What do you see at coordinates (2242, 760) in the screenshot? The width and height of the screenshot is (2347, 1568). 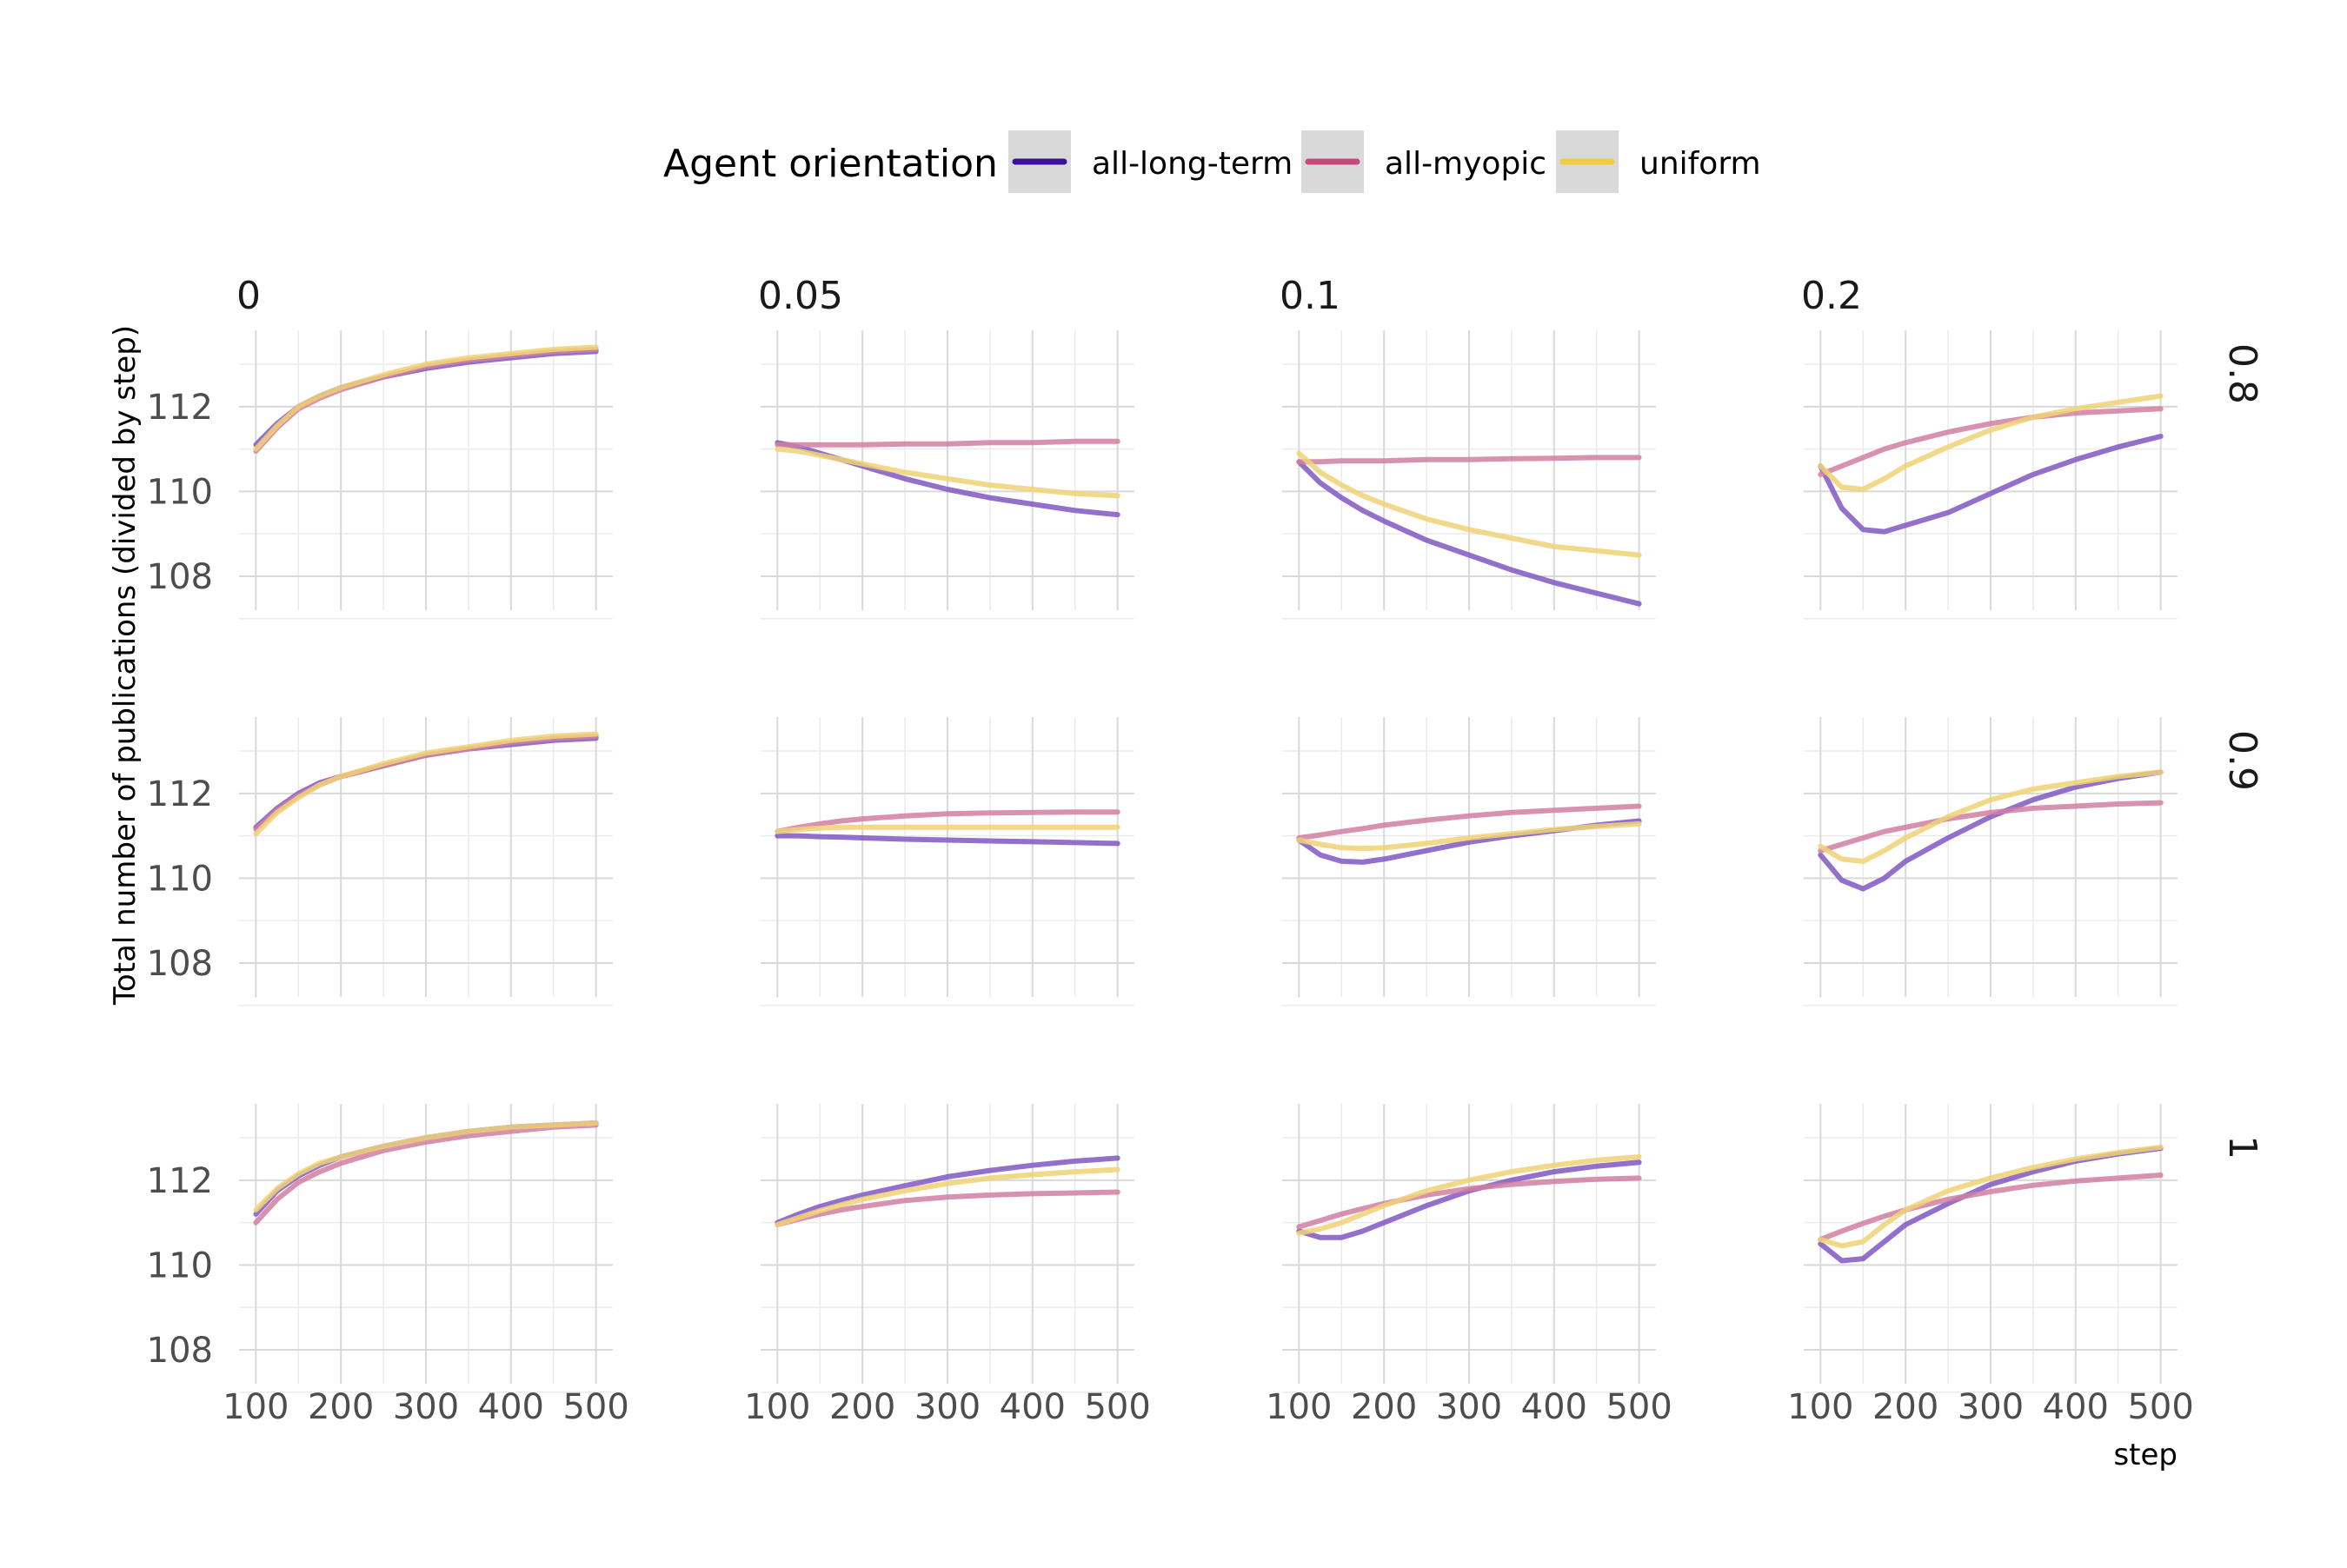 I see `row-strip-label: 0.9` at bounding box center [2242, 760].